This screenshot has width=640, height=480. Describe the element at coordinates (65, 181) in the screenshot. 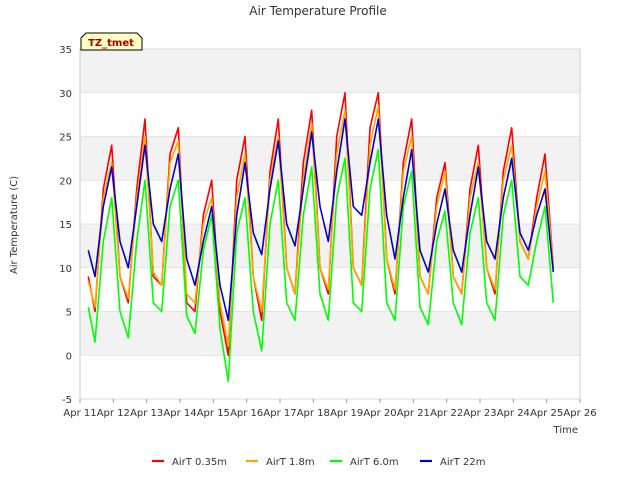

I see `y-tick-label: 20` at that location.